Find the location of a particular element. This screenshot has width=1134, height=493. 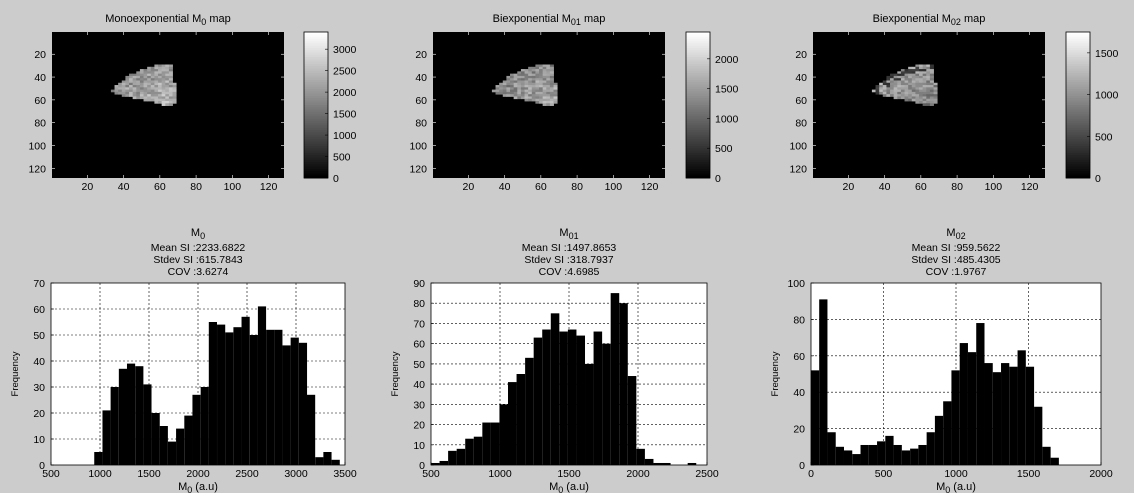

histogram-y-tick-label: 60 is located at coordinates (419, 345).